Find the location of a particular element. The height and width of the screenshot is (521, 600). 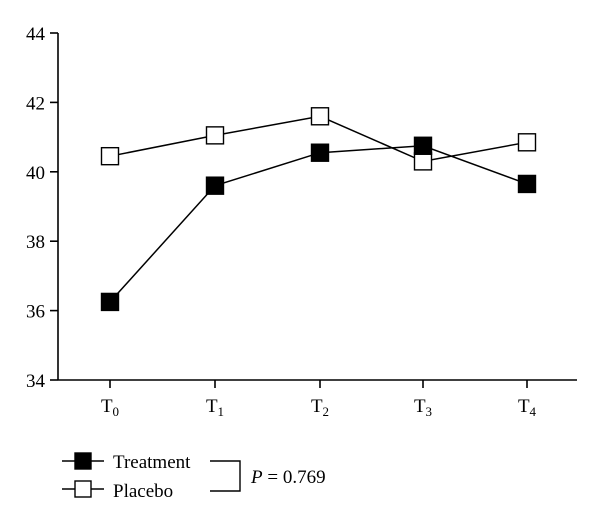

legend-marker-treatment is located at coordinates (83, 461).